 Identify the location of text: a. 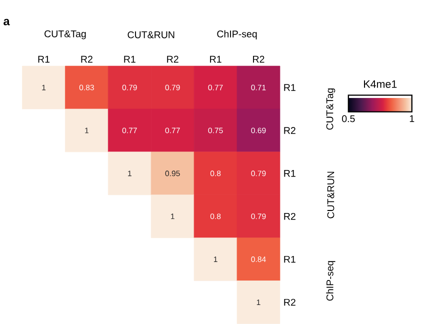
(7, 22).